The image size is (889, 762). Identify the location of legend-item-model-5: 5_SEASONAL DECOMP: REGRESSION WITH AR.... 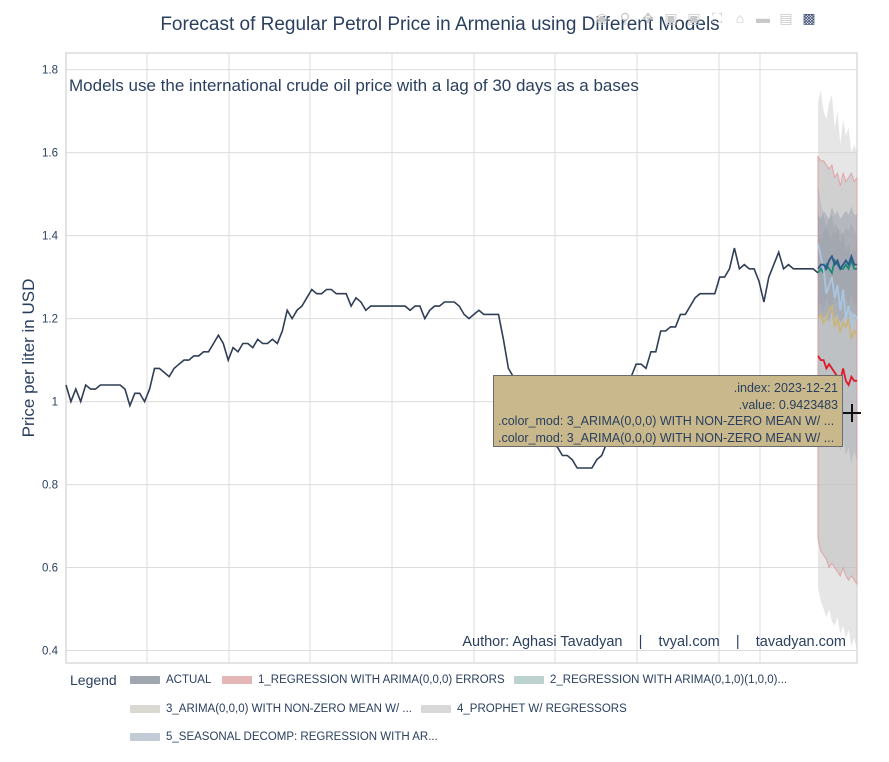
(284, 737).